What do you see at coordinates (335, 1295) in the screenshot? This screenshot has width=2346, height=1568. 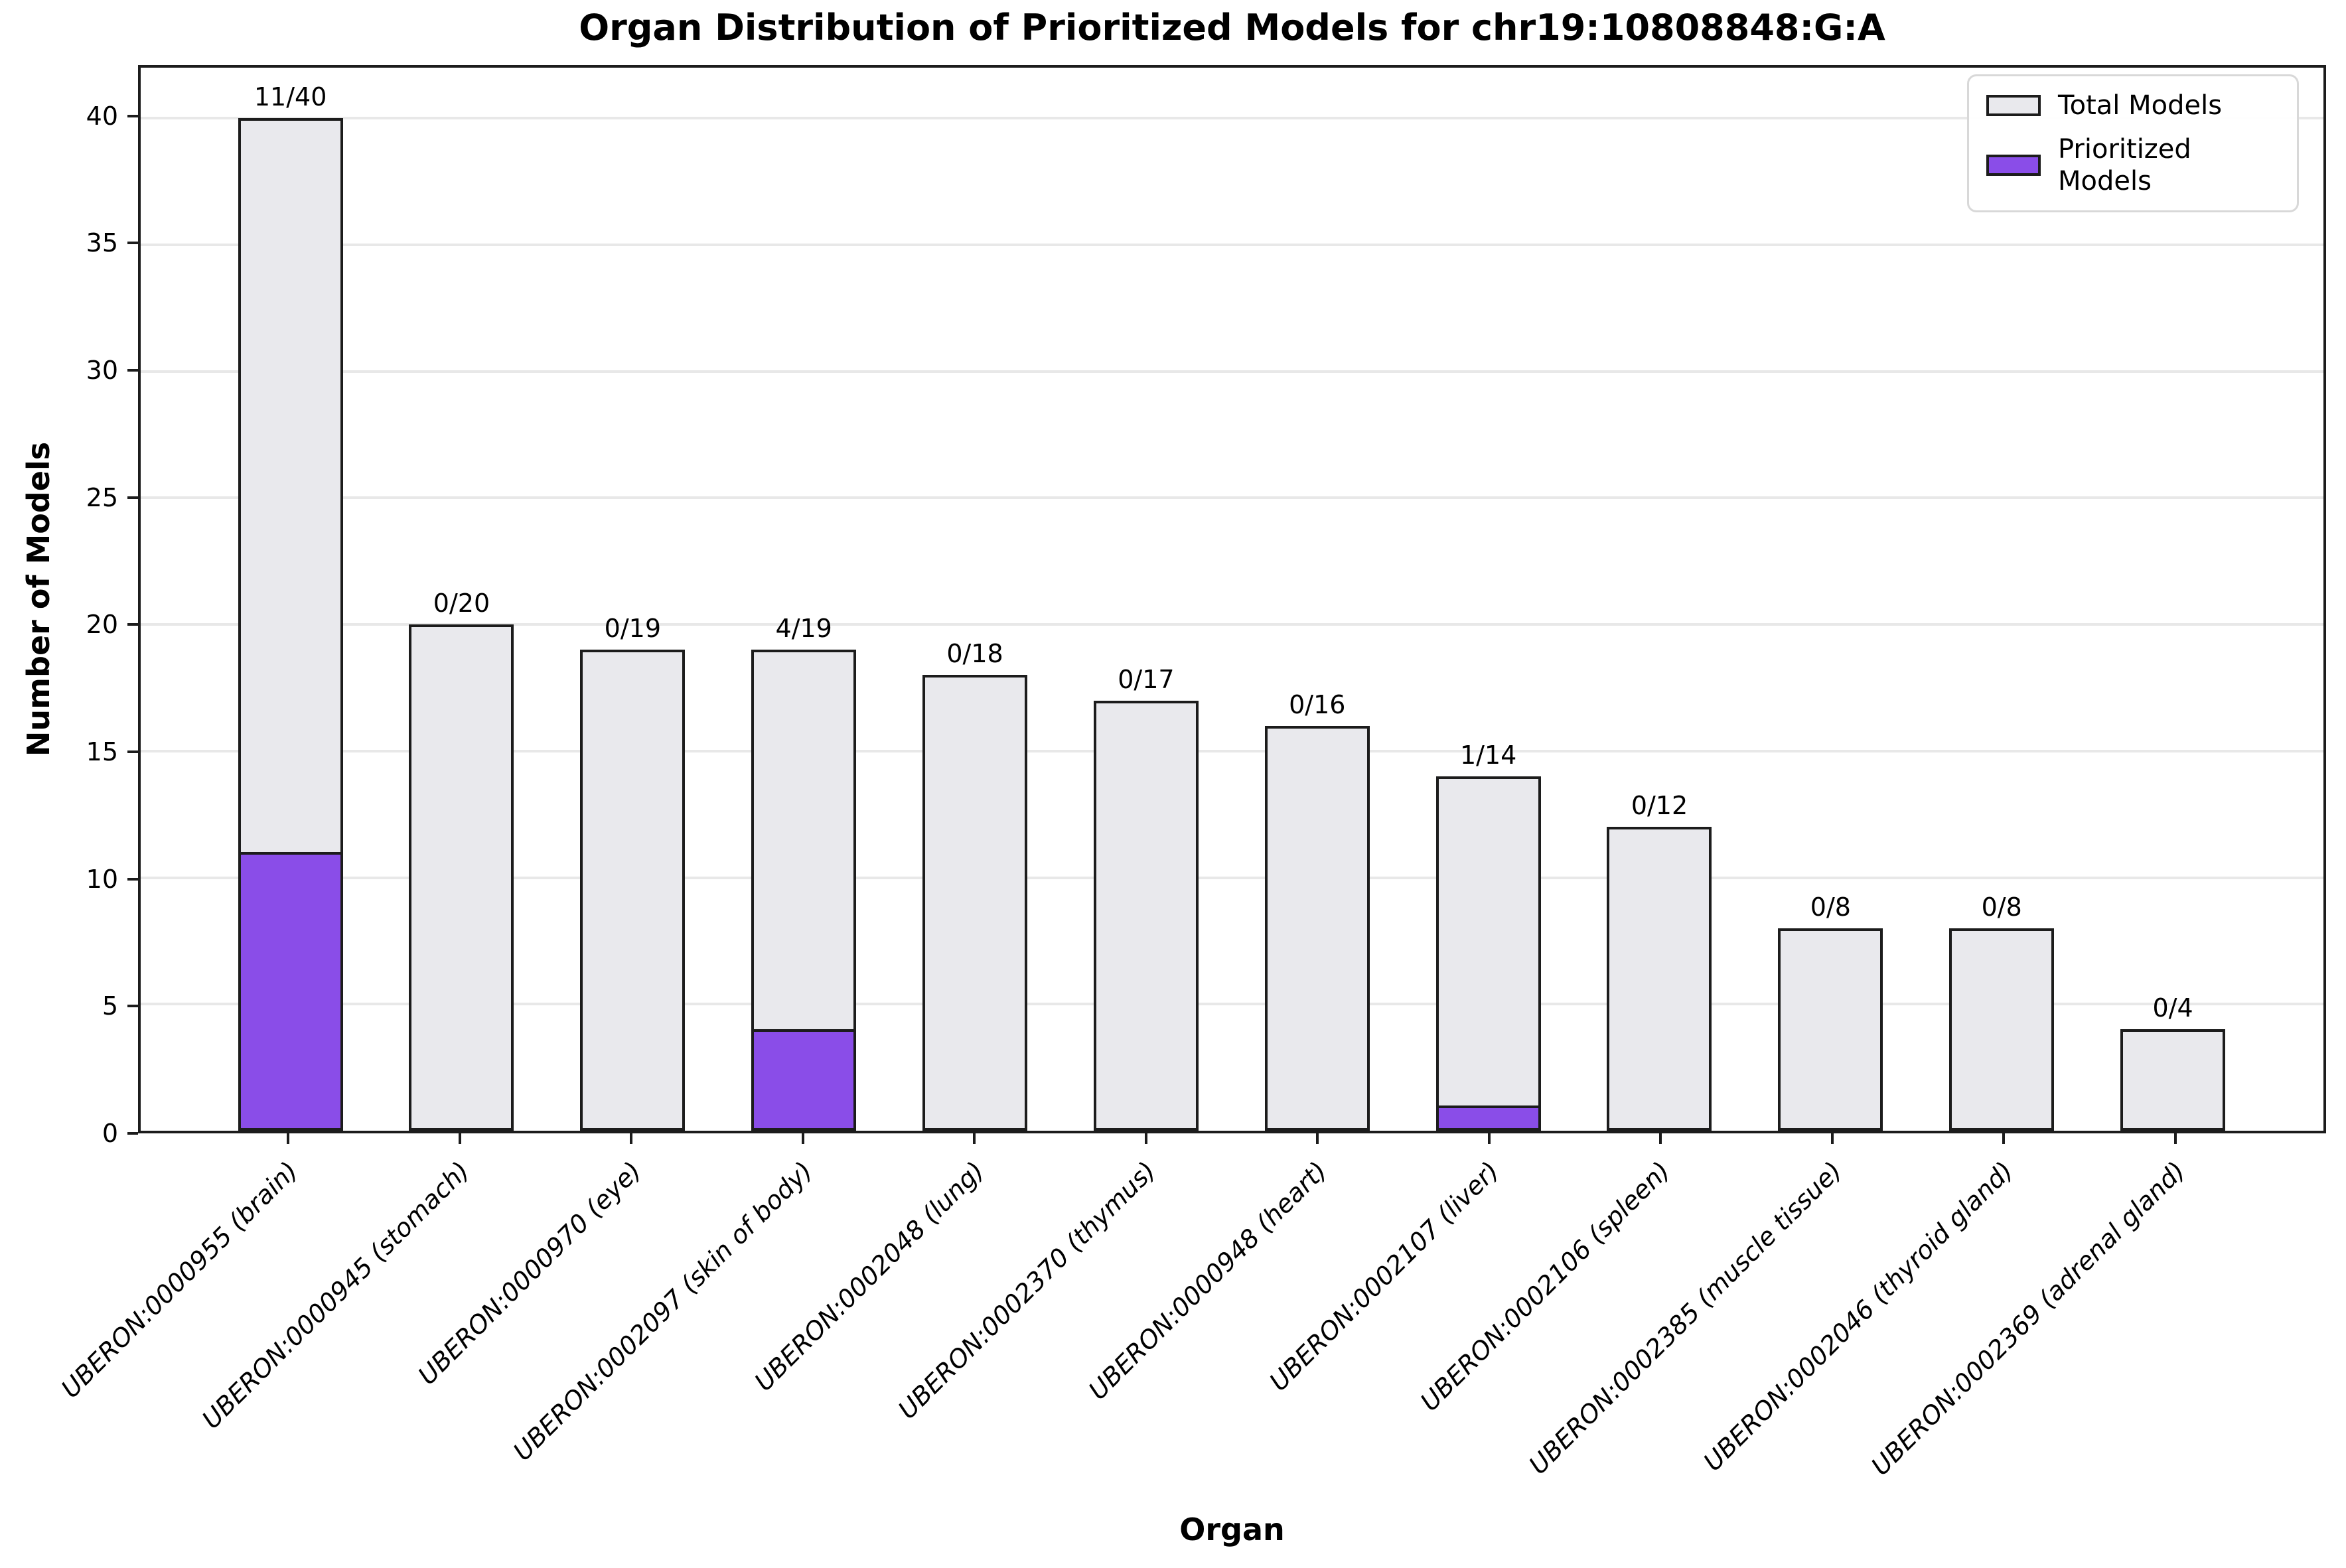 I see `x-tick-label-1: UBERON:0000945 (stomach)` at bounding box center [335, 1295].